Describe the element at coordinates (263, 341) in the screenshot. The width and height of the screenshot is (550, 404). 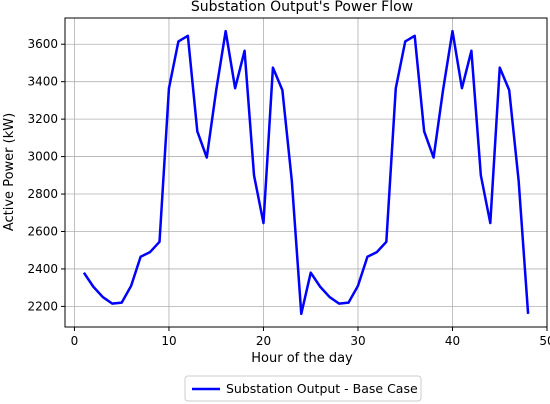
I see `x-tick-label: 20` at that location.